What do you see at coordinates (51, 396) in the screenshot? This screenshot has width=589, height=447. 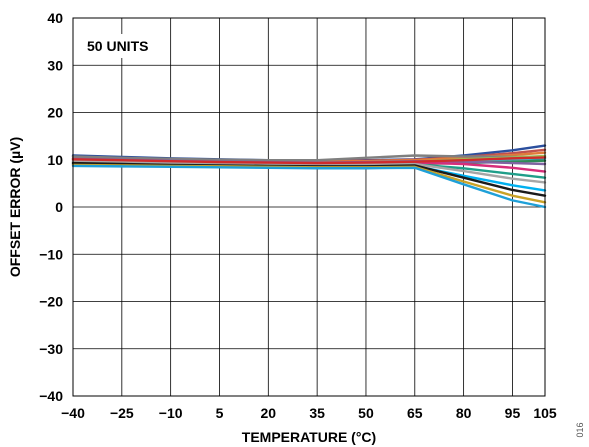 I see `y-tick-label-8: −40` at bounding box center [51, 396].